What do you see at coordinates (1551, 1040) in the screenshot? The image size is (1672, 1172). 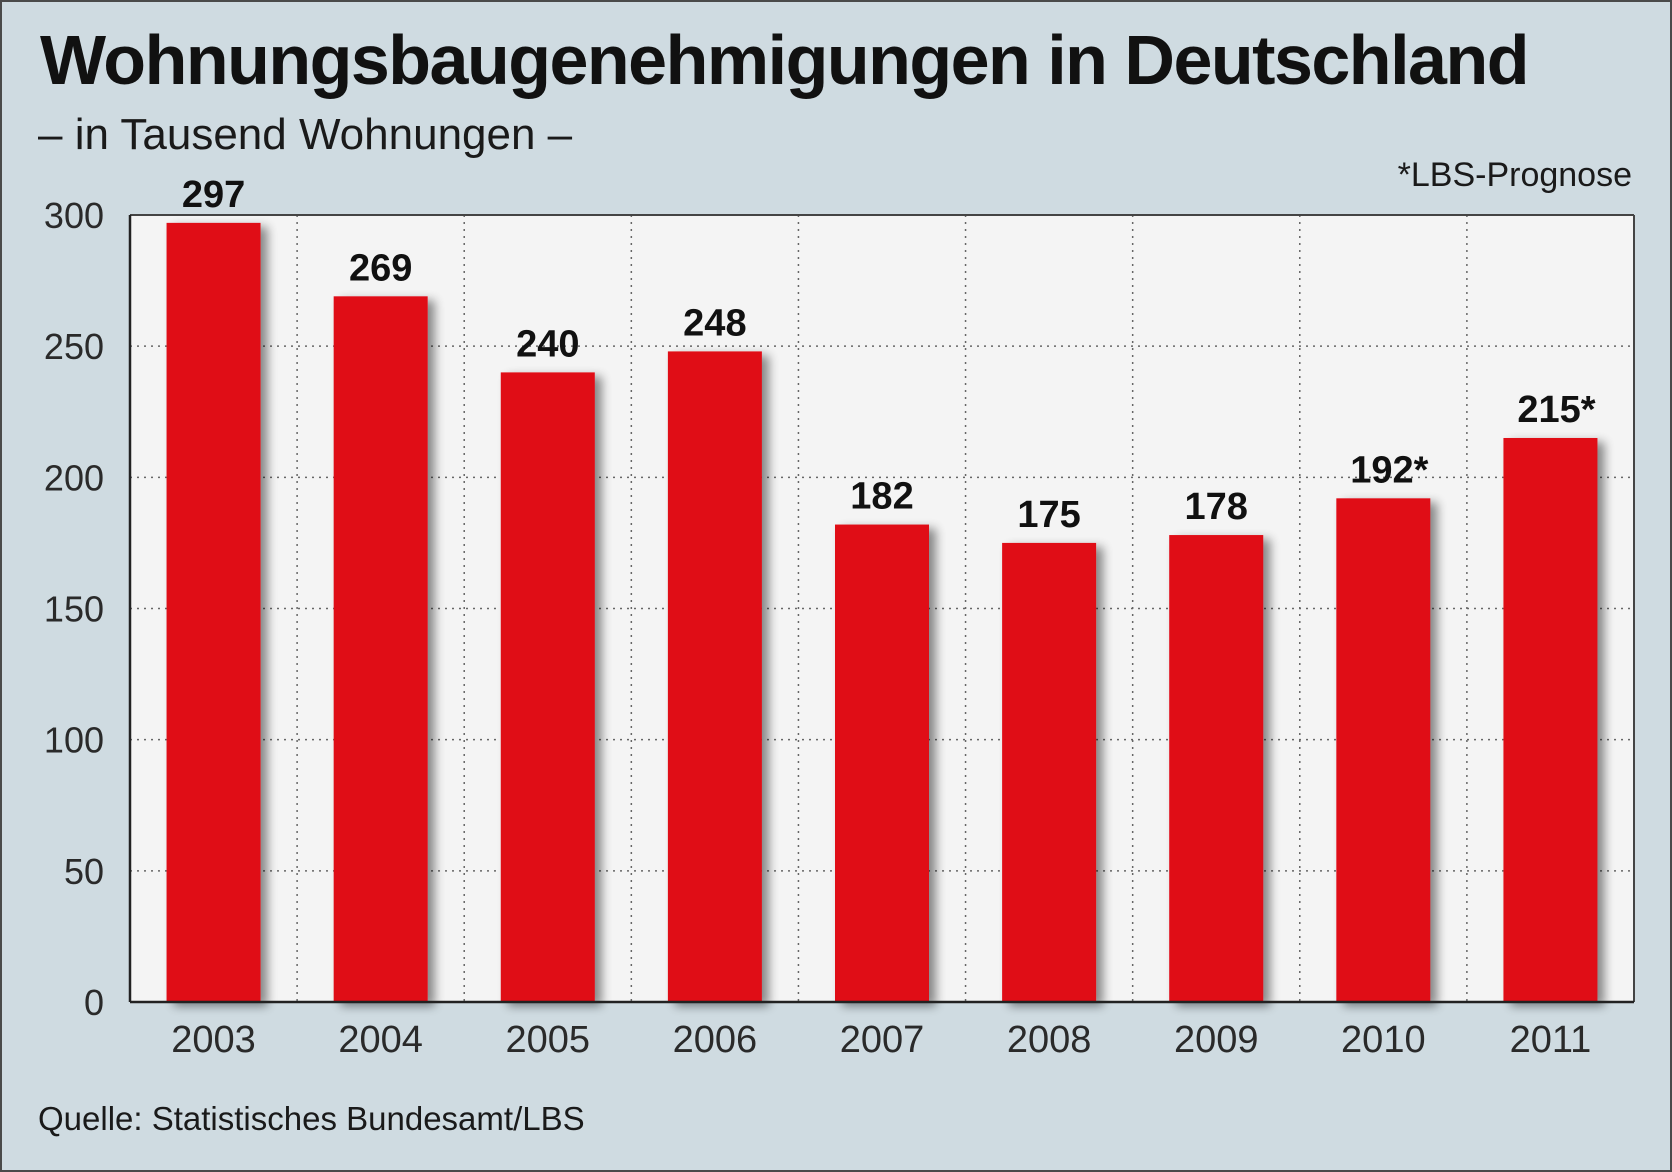 I see `x-tick-label: 2011` at bounding box center [1551, 1040].